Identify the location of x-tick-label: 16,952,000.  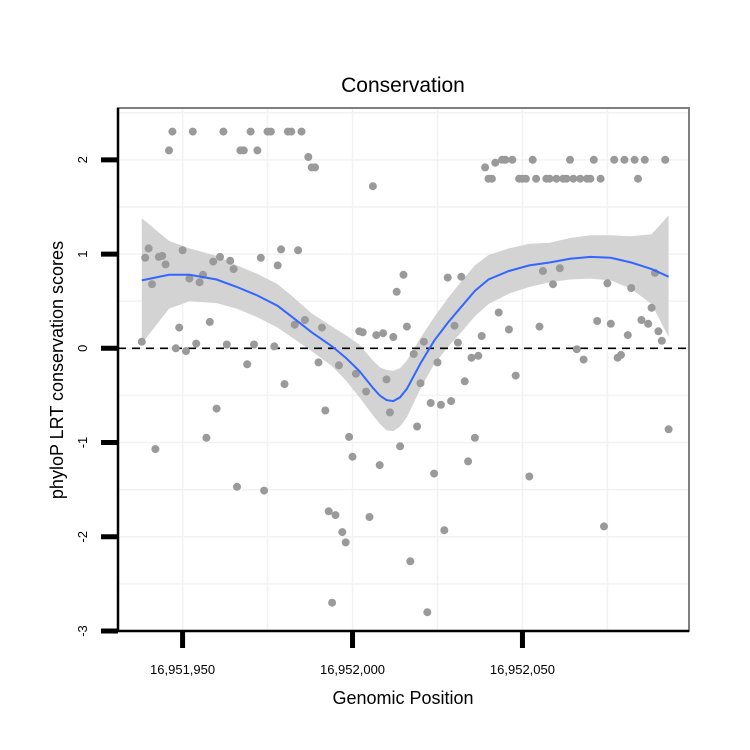
(352, 669).